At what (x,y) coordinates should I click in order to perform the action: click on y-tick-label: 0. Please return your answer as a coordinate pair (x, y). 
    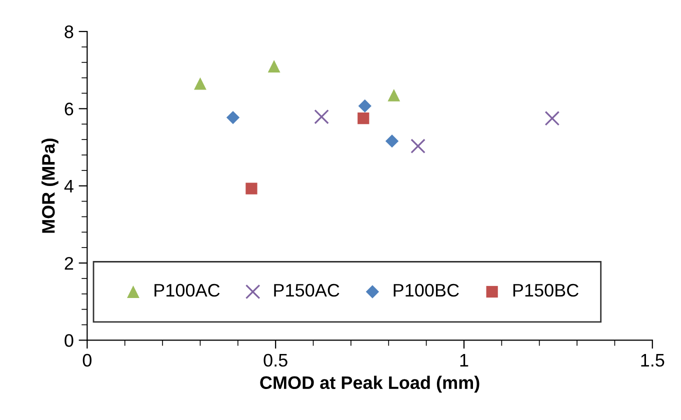
    Looking at the image, I should click on (69, 340).